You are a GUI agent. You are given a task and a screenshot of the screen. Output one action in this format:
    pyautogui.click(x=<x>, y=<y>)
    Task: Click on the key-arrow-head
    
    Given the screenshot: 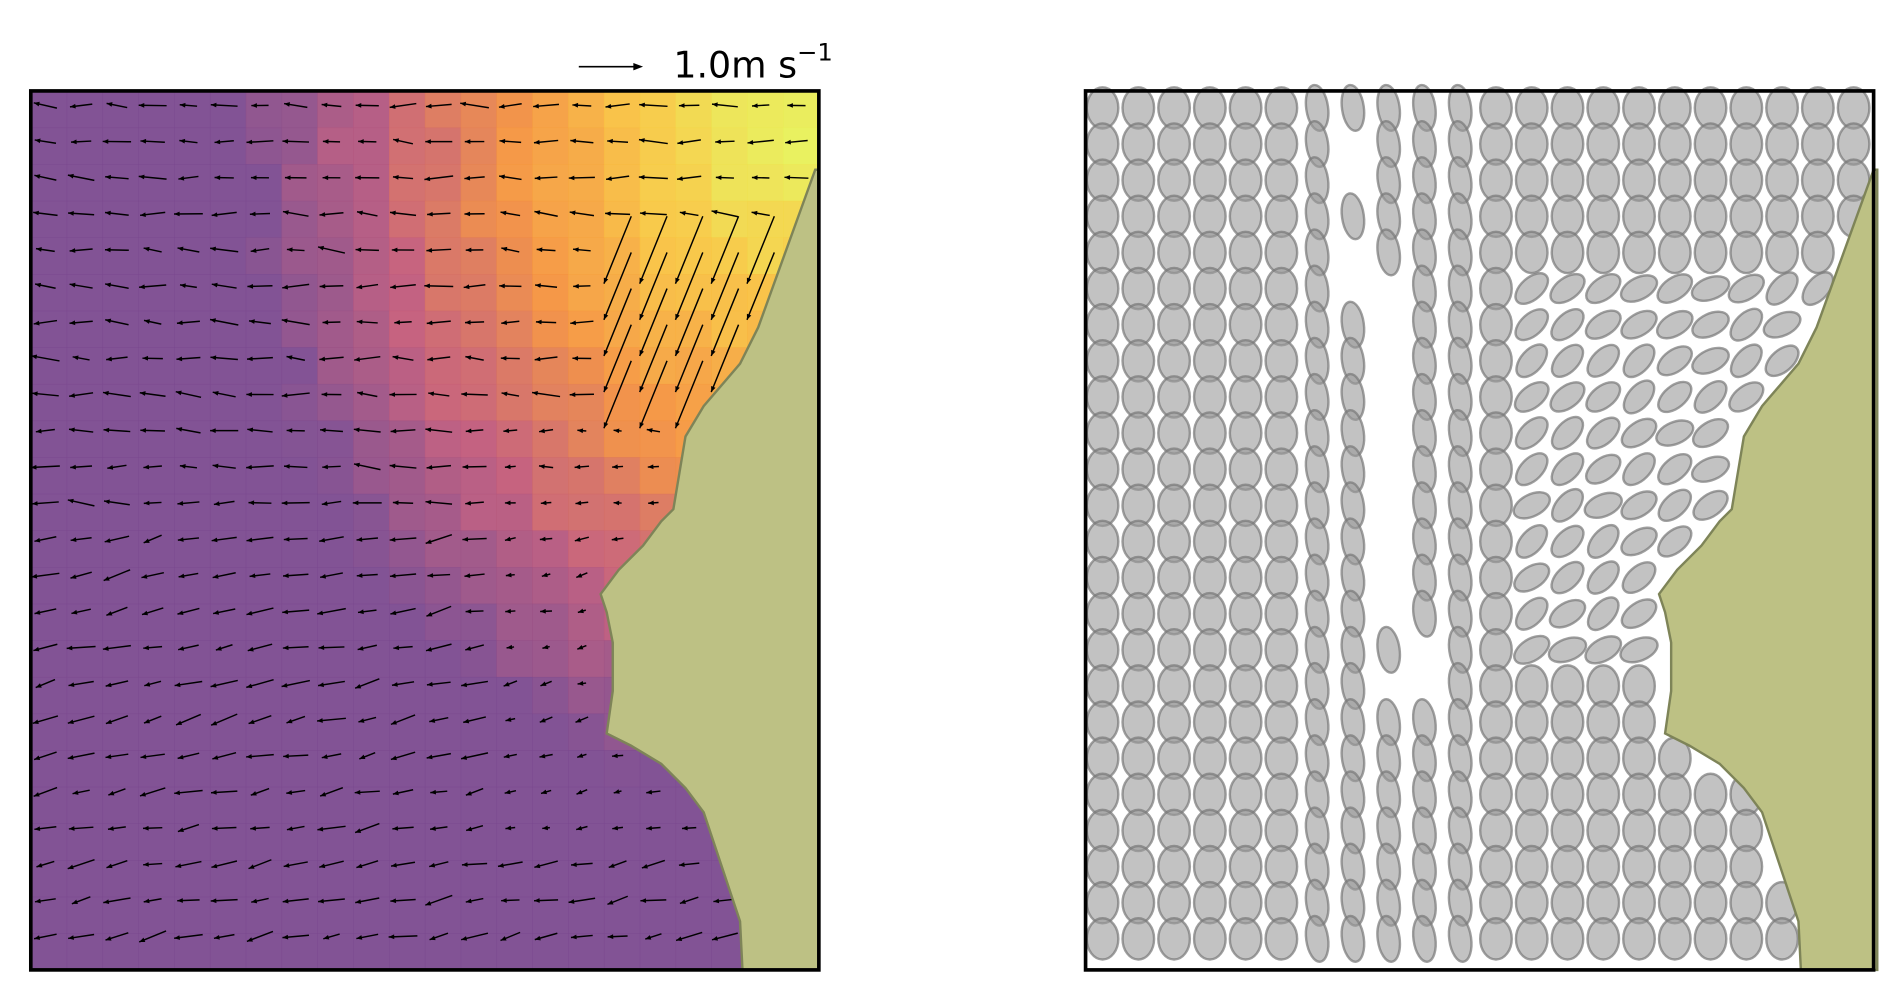 What is the action you would take?
    pyautogui.click(x=638, y=67)
    